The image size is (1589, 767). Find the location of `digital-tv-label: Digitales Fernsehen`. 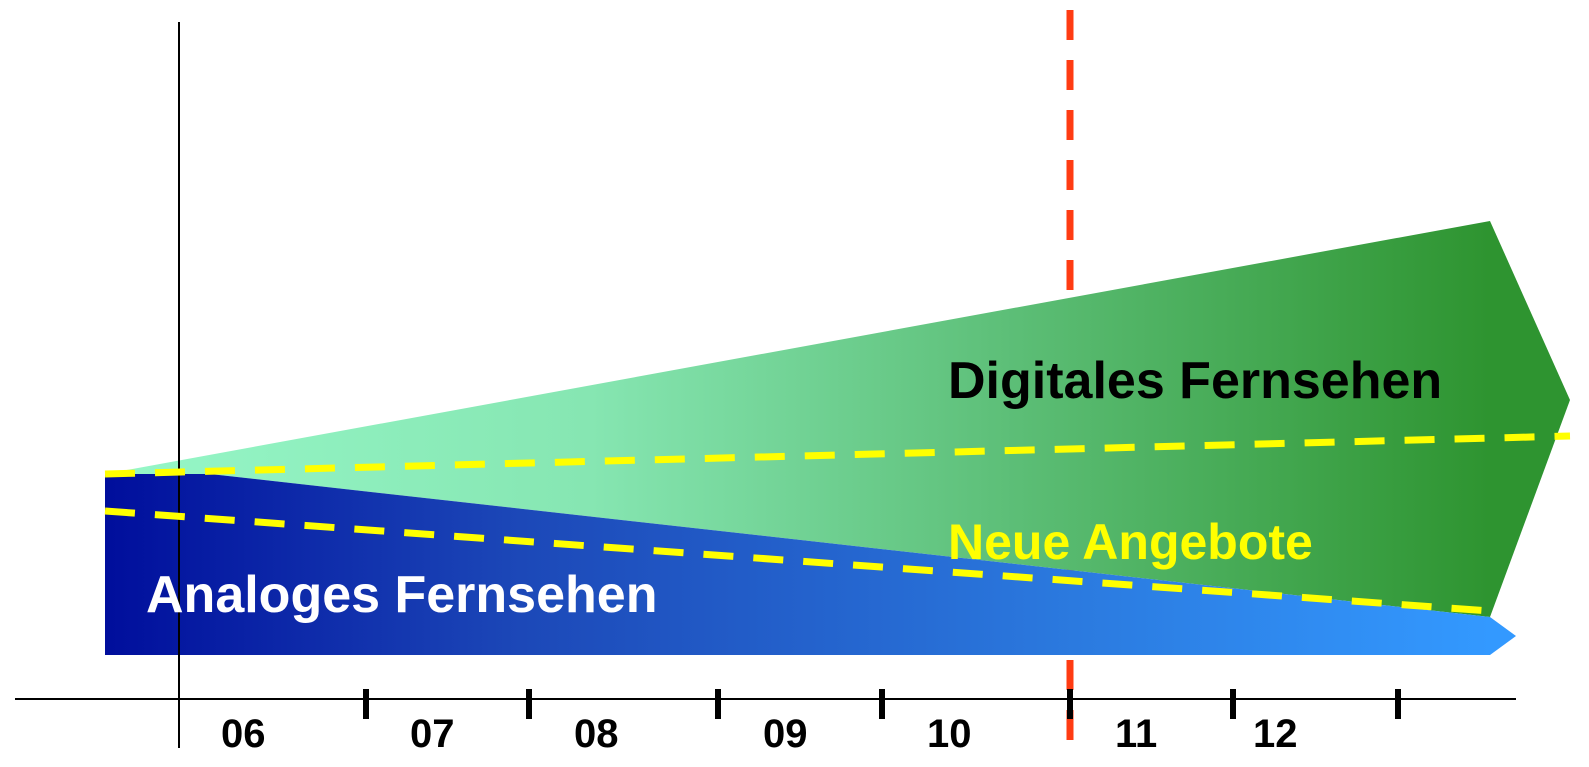

digital-tv-label: Digitales Fernsehen is located at coordinates (1195, 381).